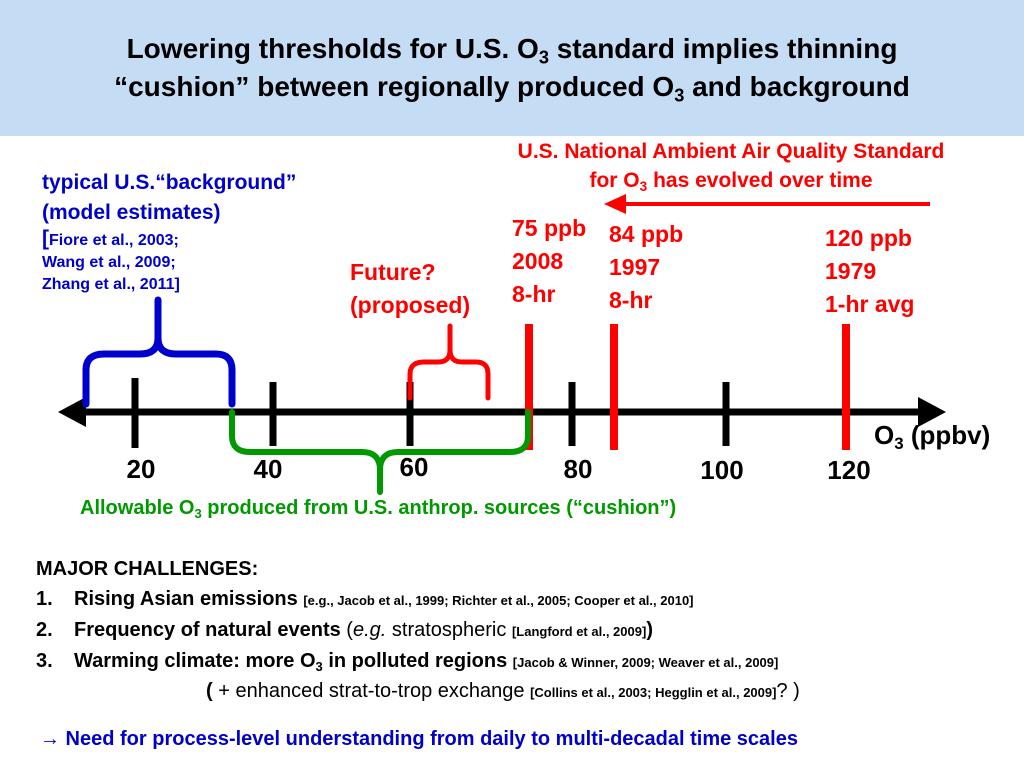  Describe the element at coordinates (268, 469) in the screenshot. I see `tick-label-40: 40` at that location.